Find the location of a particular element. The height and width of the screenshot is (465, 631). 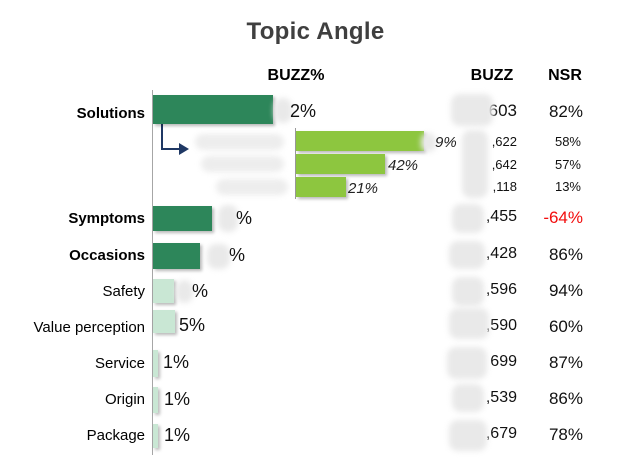

redacted-buzz-prefix-solutions is located at coordinates (472, 110).